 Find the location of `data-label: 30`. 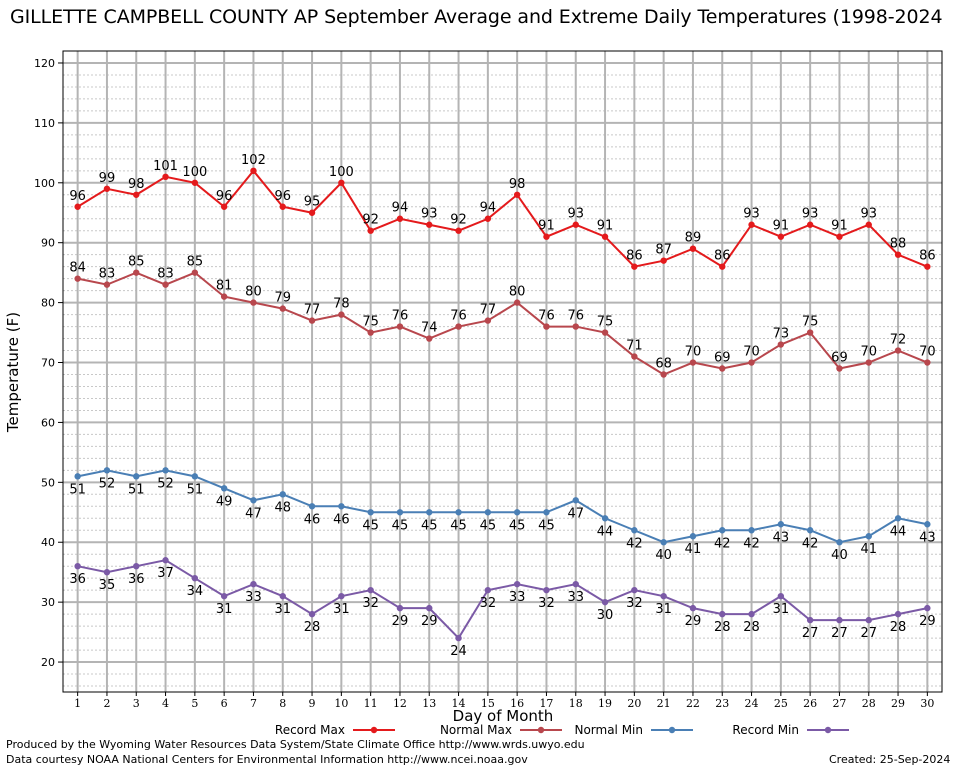

data-label: 30 is located at coordinates (605, 615).